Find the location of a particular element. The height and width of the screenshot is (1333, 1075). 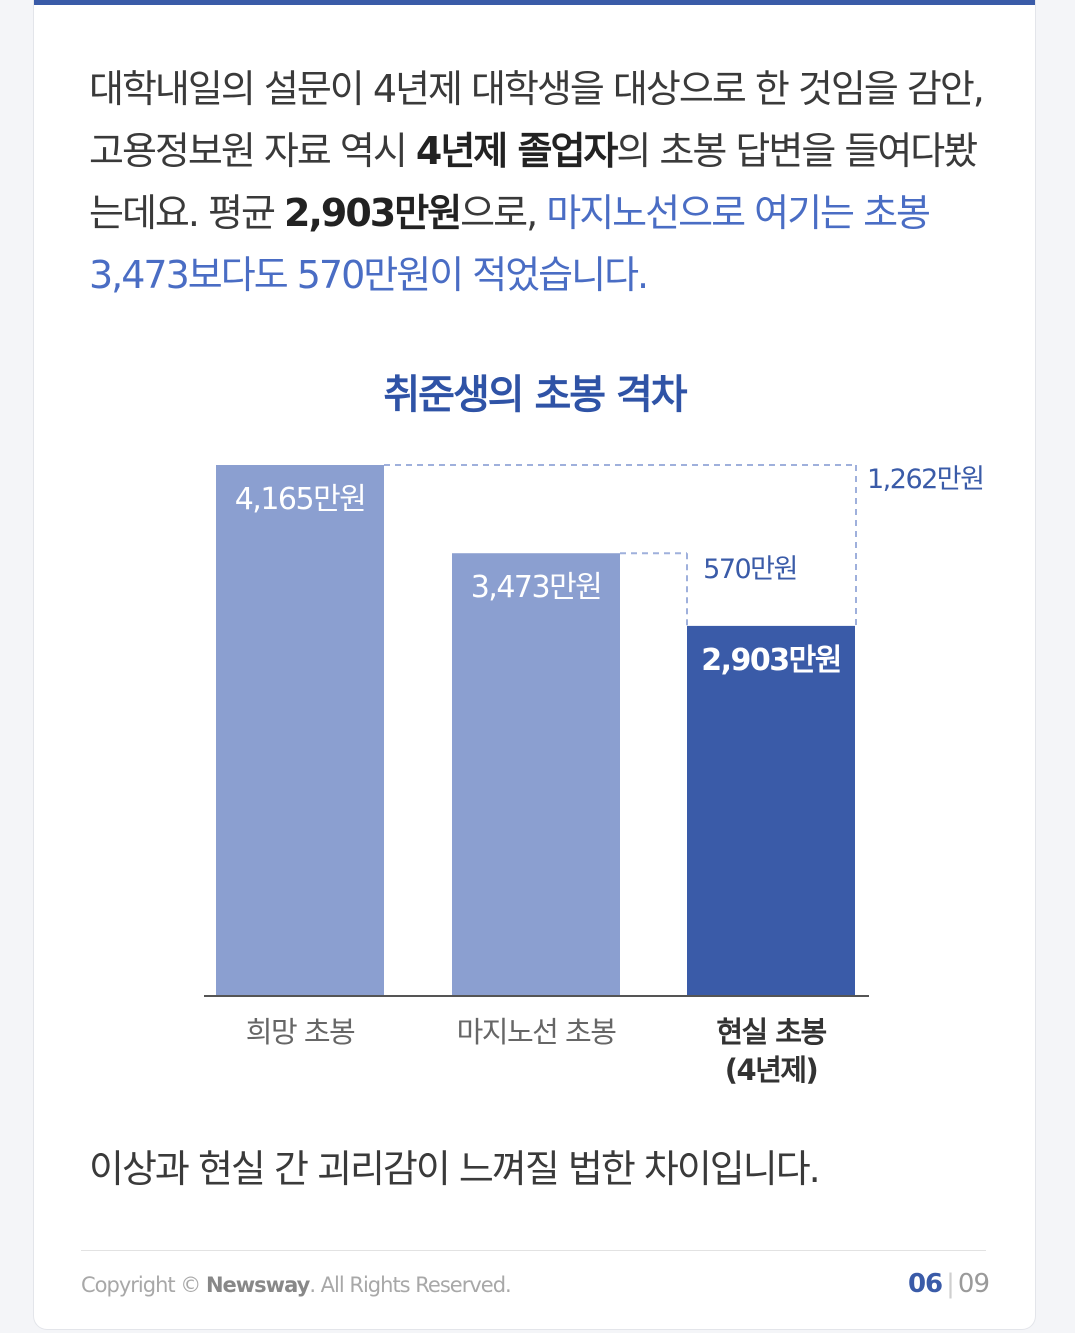

copyright-prefix: Copyright © is located at coordinates (143, 1285).